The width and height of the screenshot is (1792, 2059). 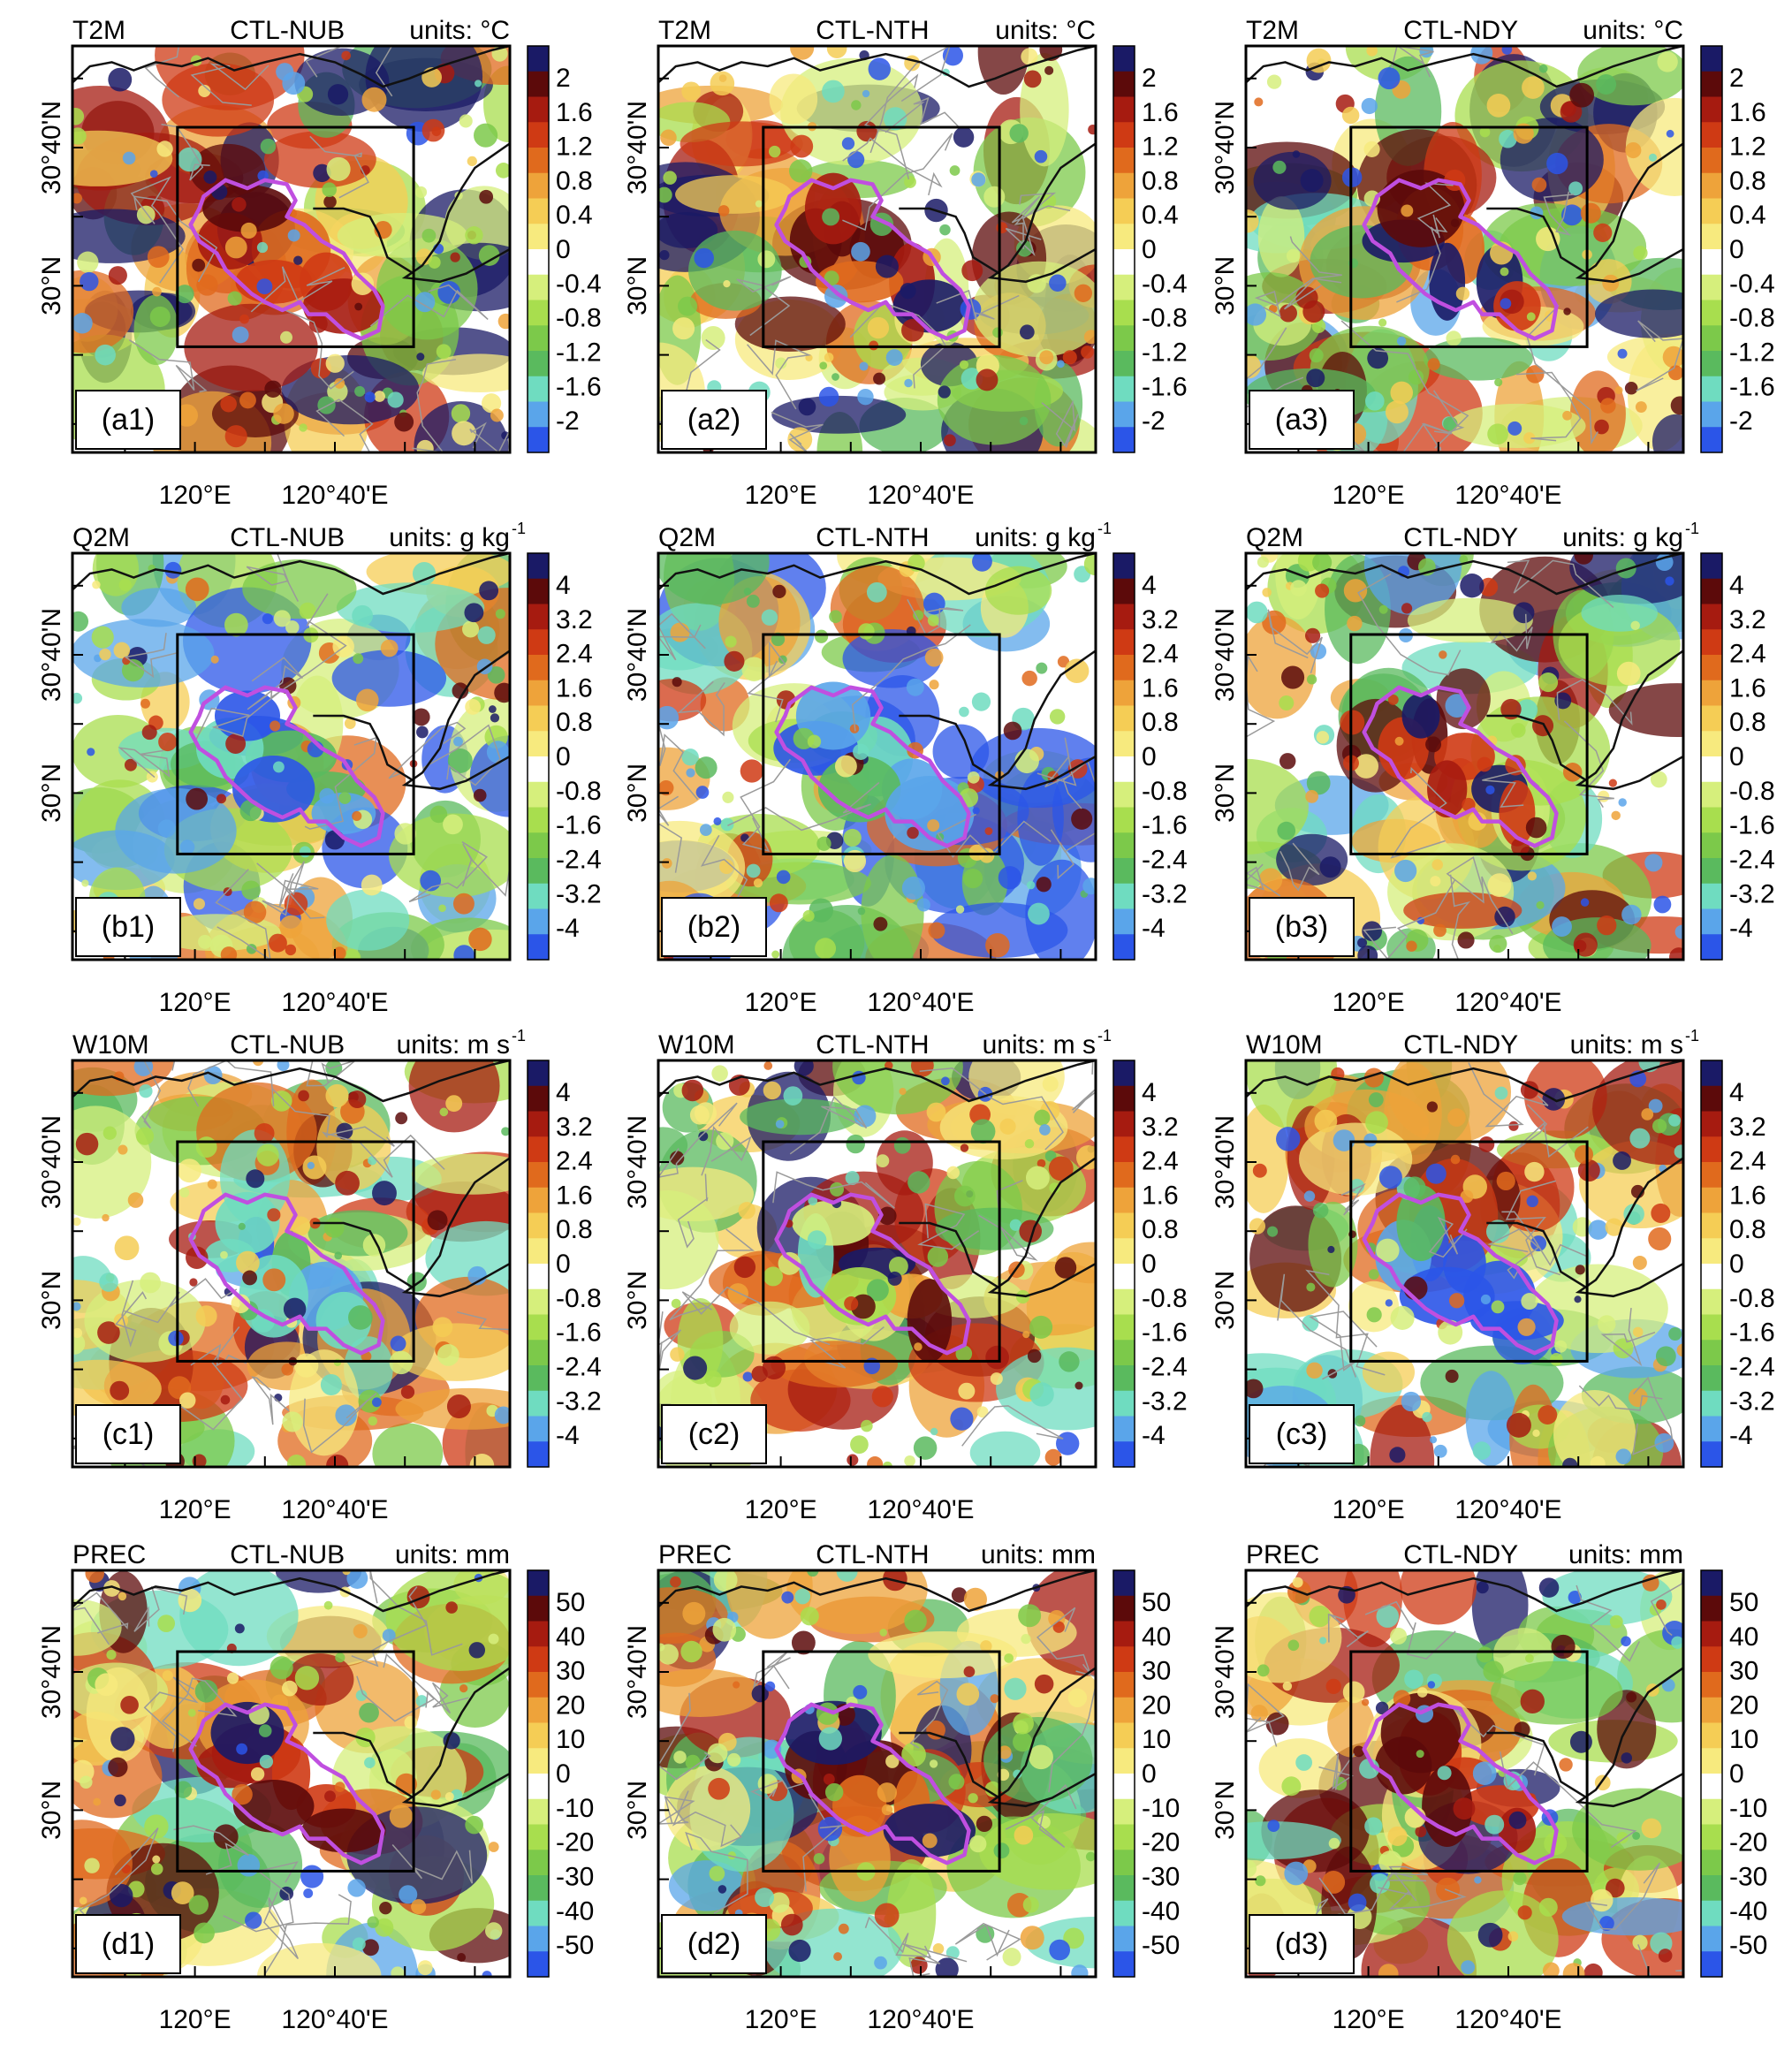 I want to click on colorbar-label: -2, so click(x=1741, y=421).